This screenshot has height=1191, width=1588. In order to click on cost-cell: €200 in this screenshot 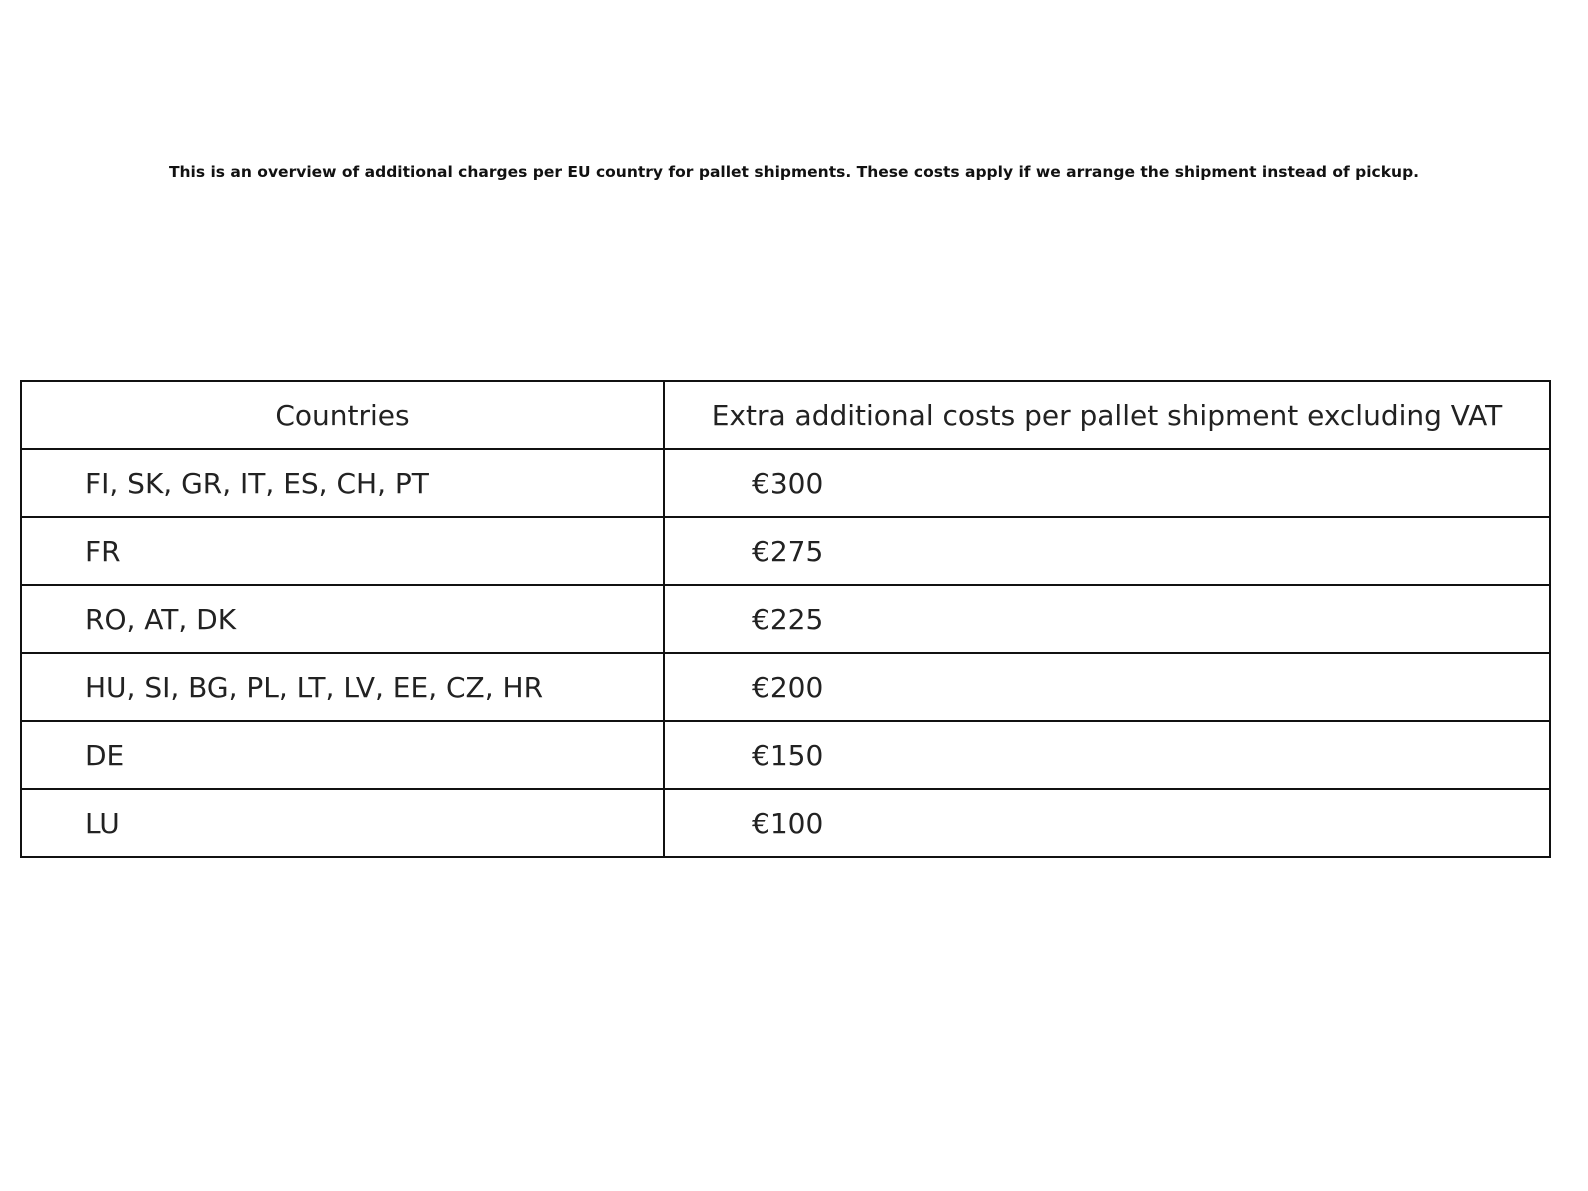, I will do `click(1107, 687)`.